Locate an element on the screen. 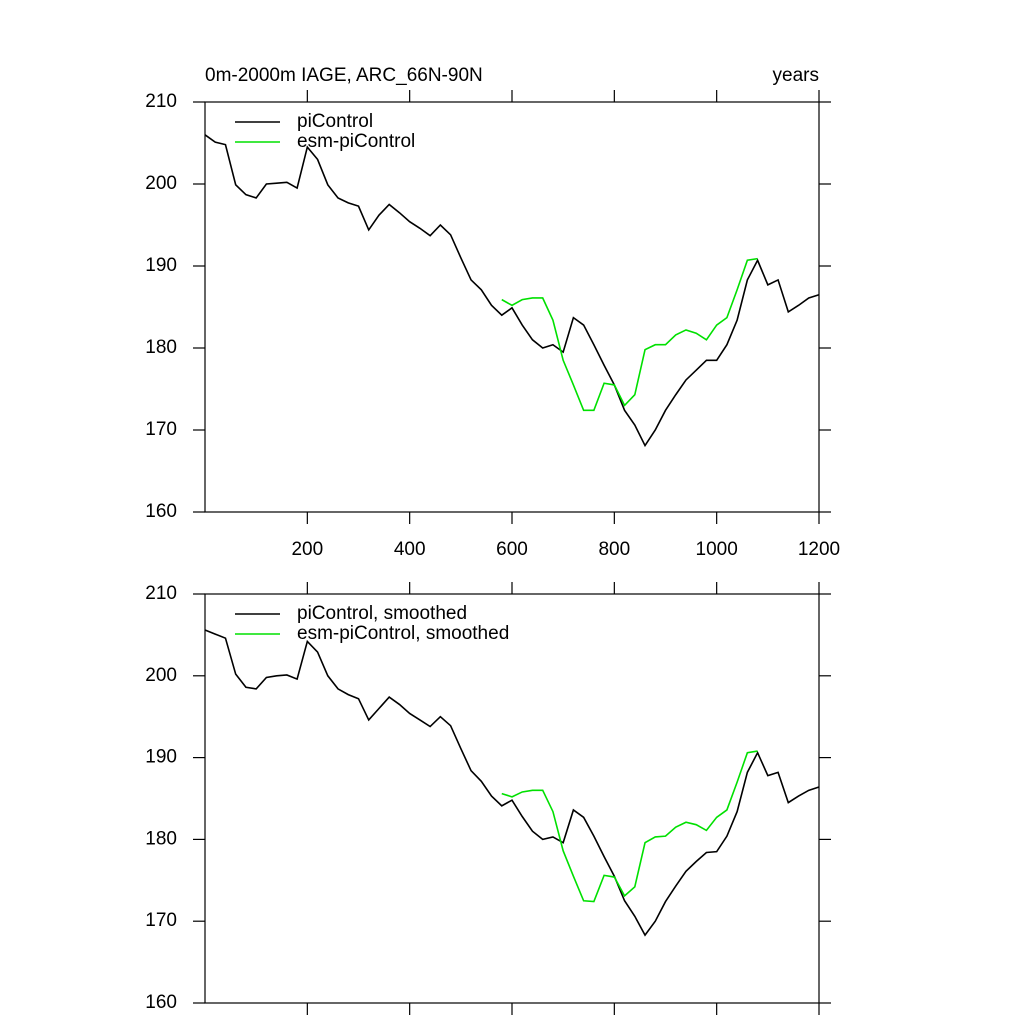  x-tick-label: 1000 is located at coordinates (717, 549).